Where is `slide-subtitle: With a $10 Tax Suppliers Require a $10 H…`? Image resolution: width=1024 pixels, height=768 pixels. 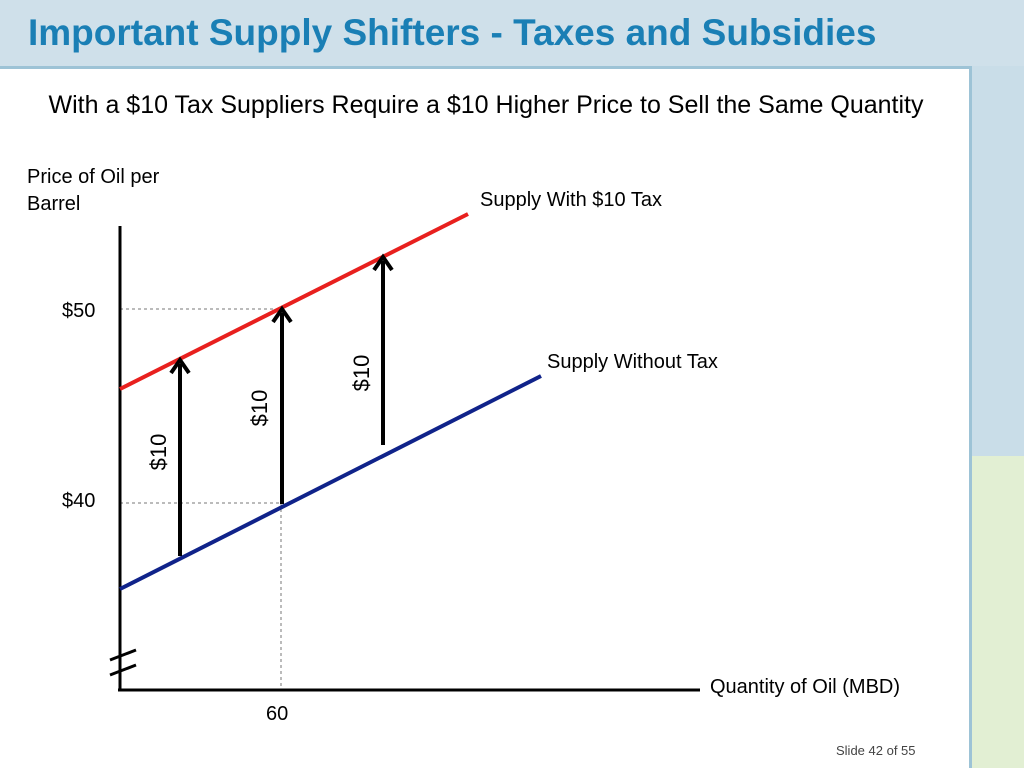 slide-subtitle: With a $10 Tax Suppliers Require a $10 H… is located at coordinates (486, 105).